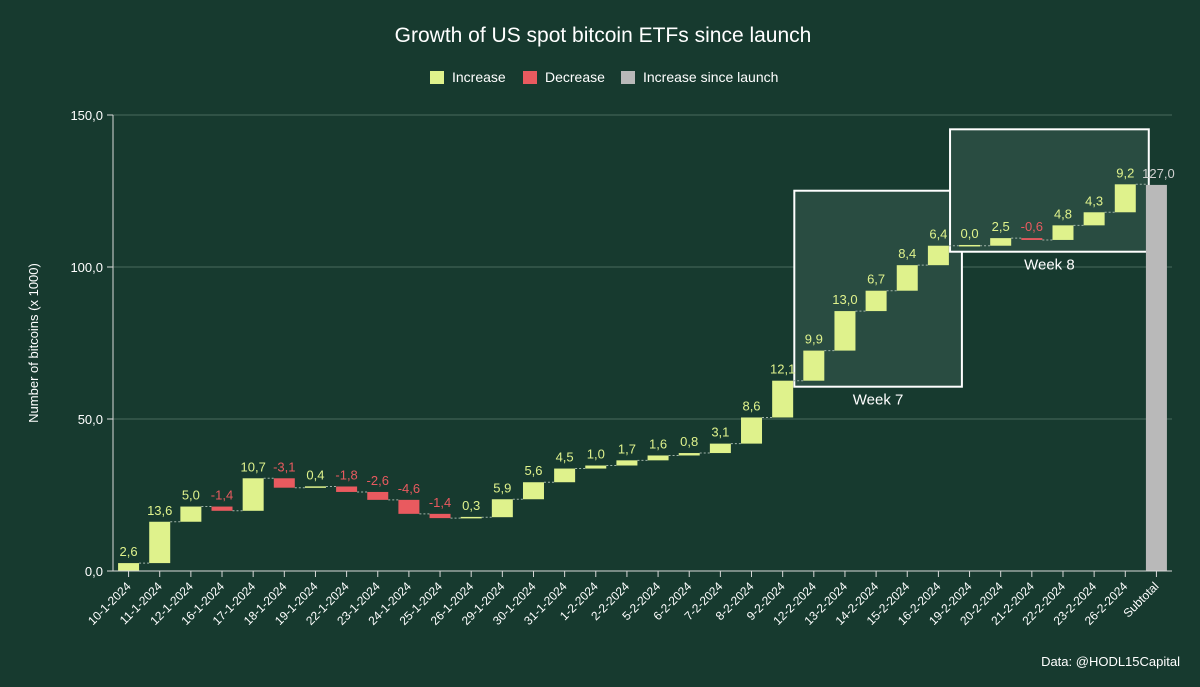 The image size is (1200, 687). What do you see at coordinates (844, 299) in the screenshot?
I see `bar-value-label: 13,0` at bounding box center [844, 299].